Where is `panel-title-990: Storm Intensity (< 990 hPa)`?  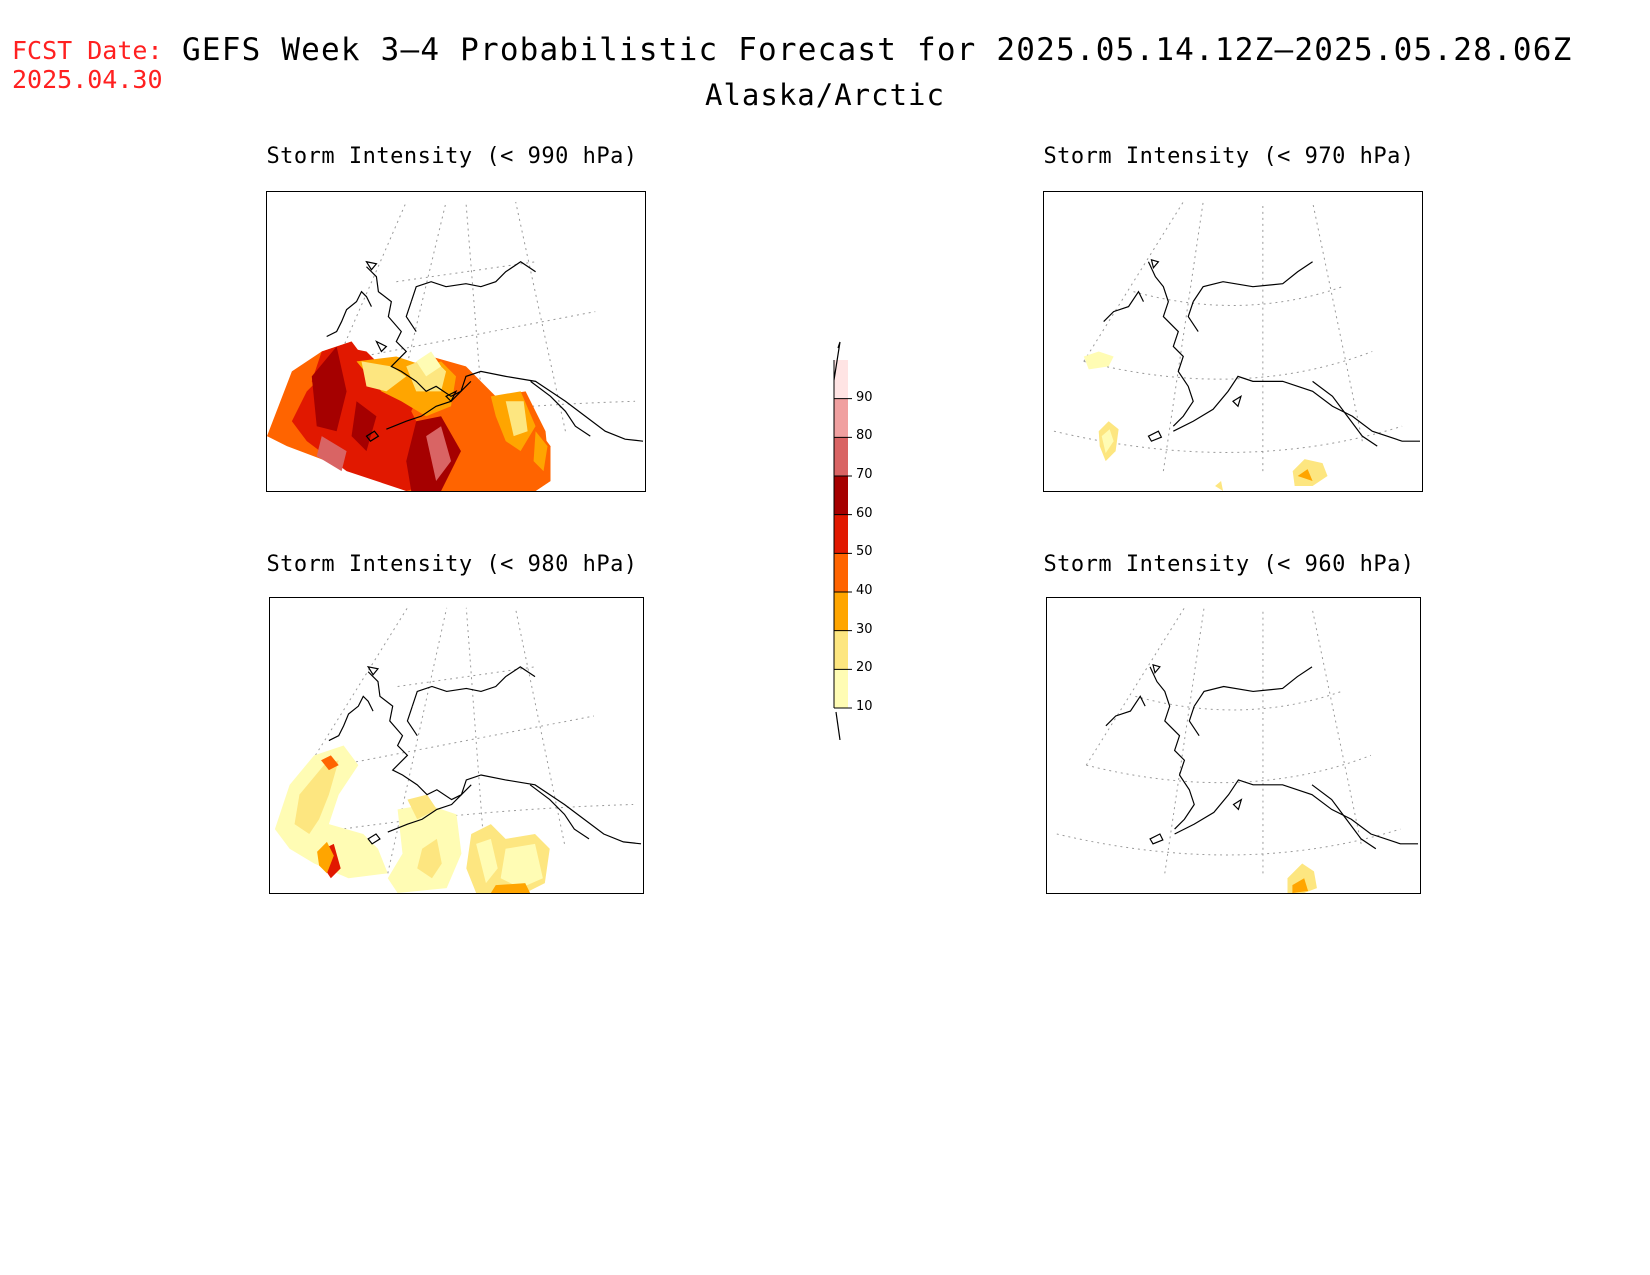 panel-title-990: Storm Intensity (< 990 hPa) is located at coordinates (452, 156).